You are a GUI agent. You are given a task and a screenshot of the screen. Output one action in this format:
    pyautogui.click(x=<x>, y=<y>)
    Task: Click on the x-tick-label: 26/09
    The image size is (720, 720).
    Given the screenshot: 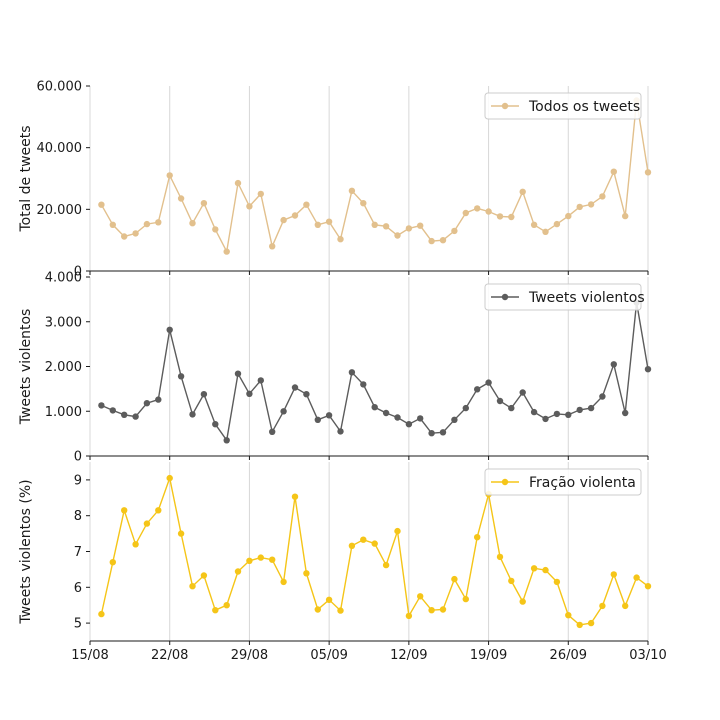 What is the action you would take?
    pyautogui.click(x=568, y=655)
    